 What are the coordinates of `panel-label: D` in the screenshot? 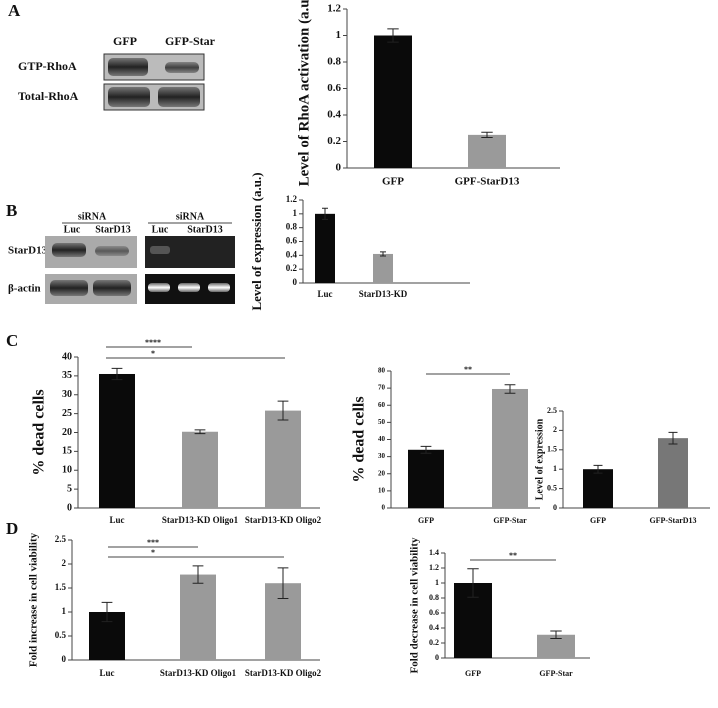 It's located at (12, 528).